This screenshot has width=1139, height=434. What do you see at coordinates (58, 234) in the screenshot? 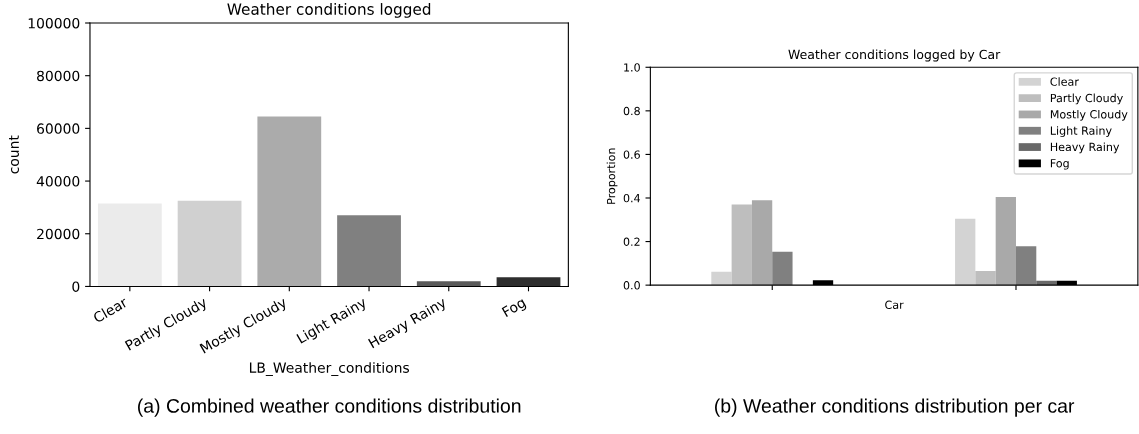
I see `y-tick-label: 20000` at bounding box center [58, 234].